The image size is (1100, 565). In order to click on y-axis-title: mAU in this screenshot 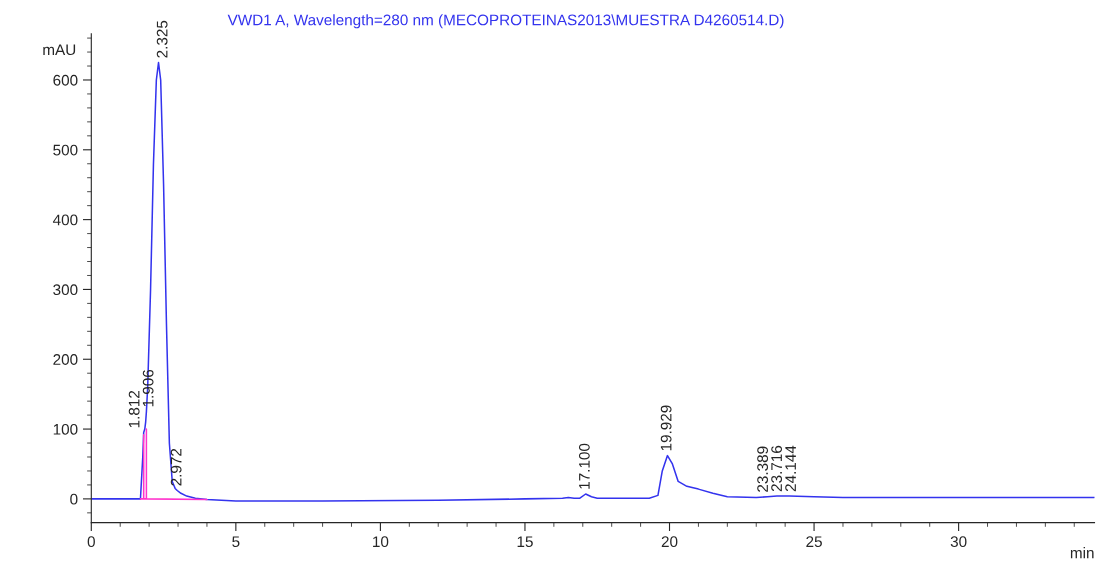, I will do `click(59, 50)`.